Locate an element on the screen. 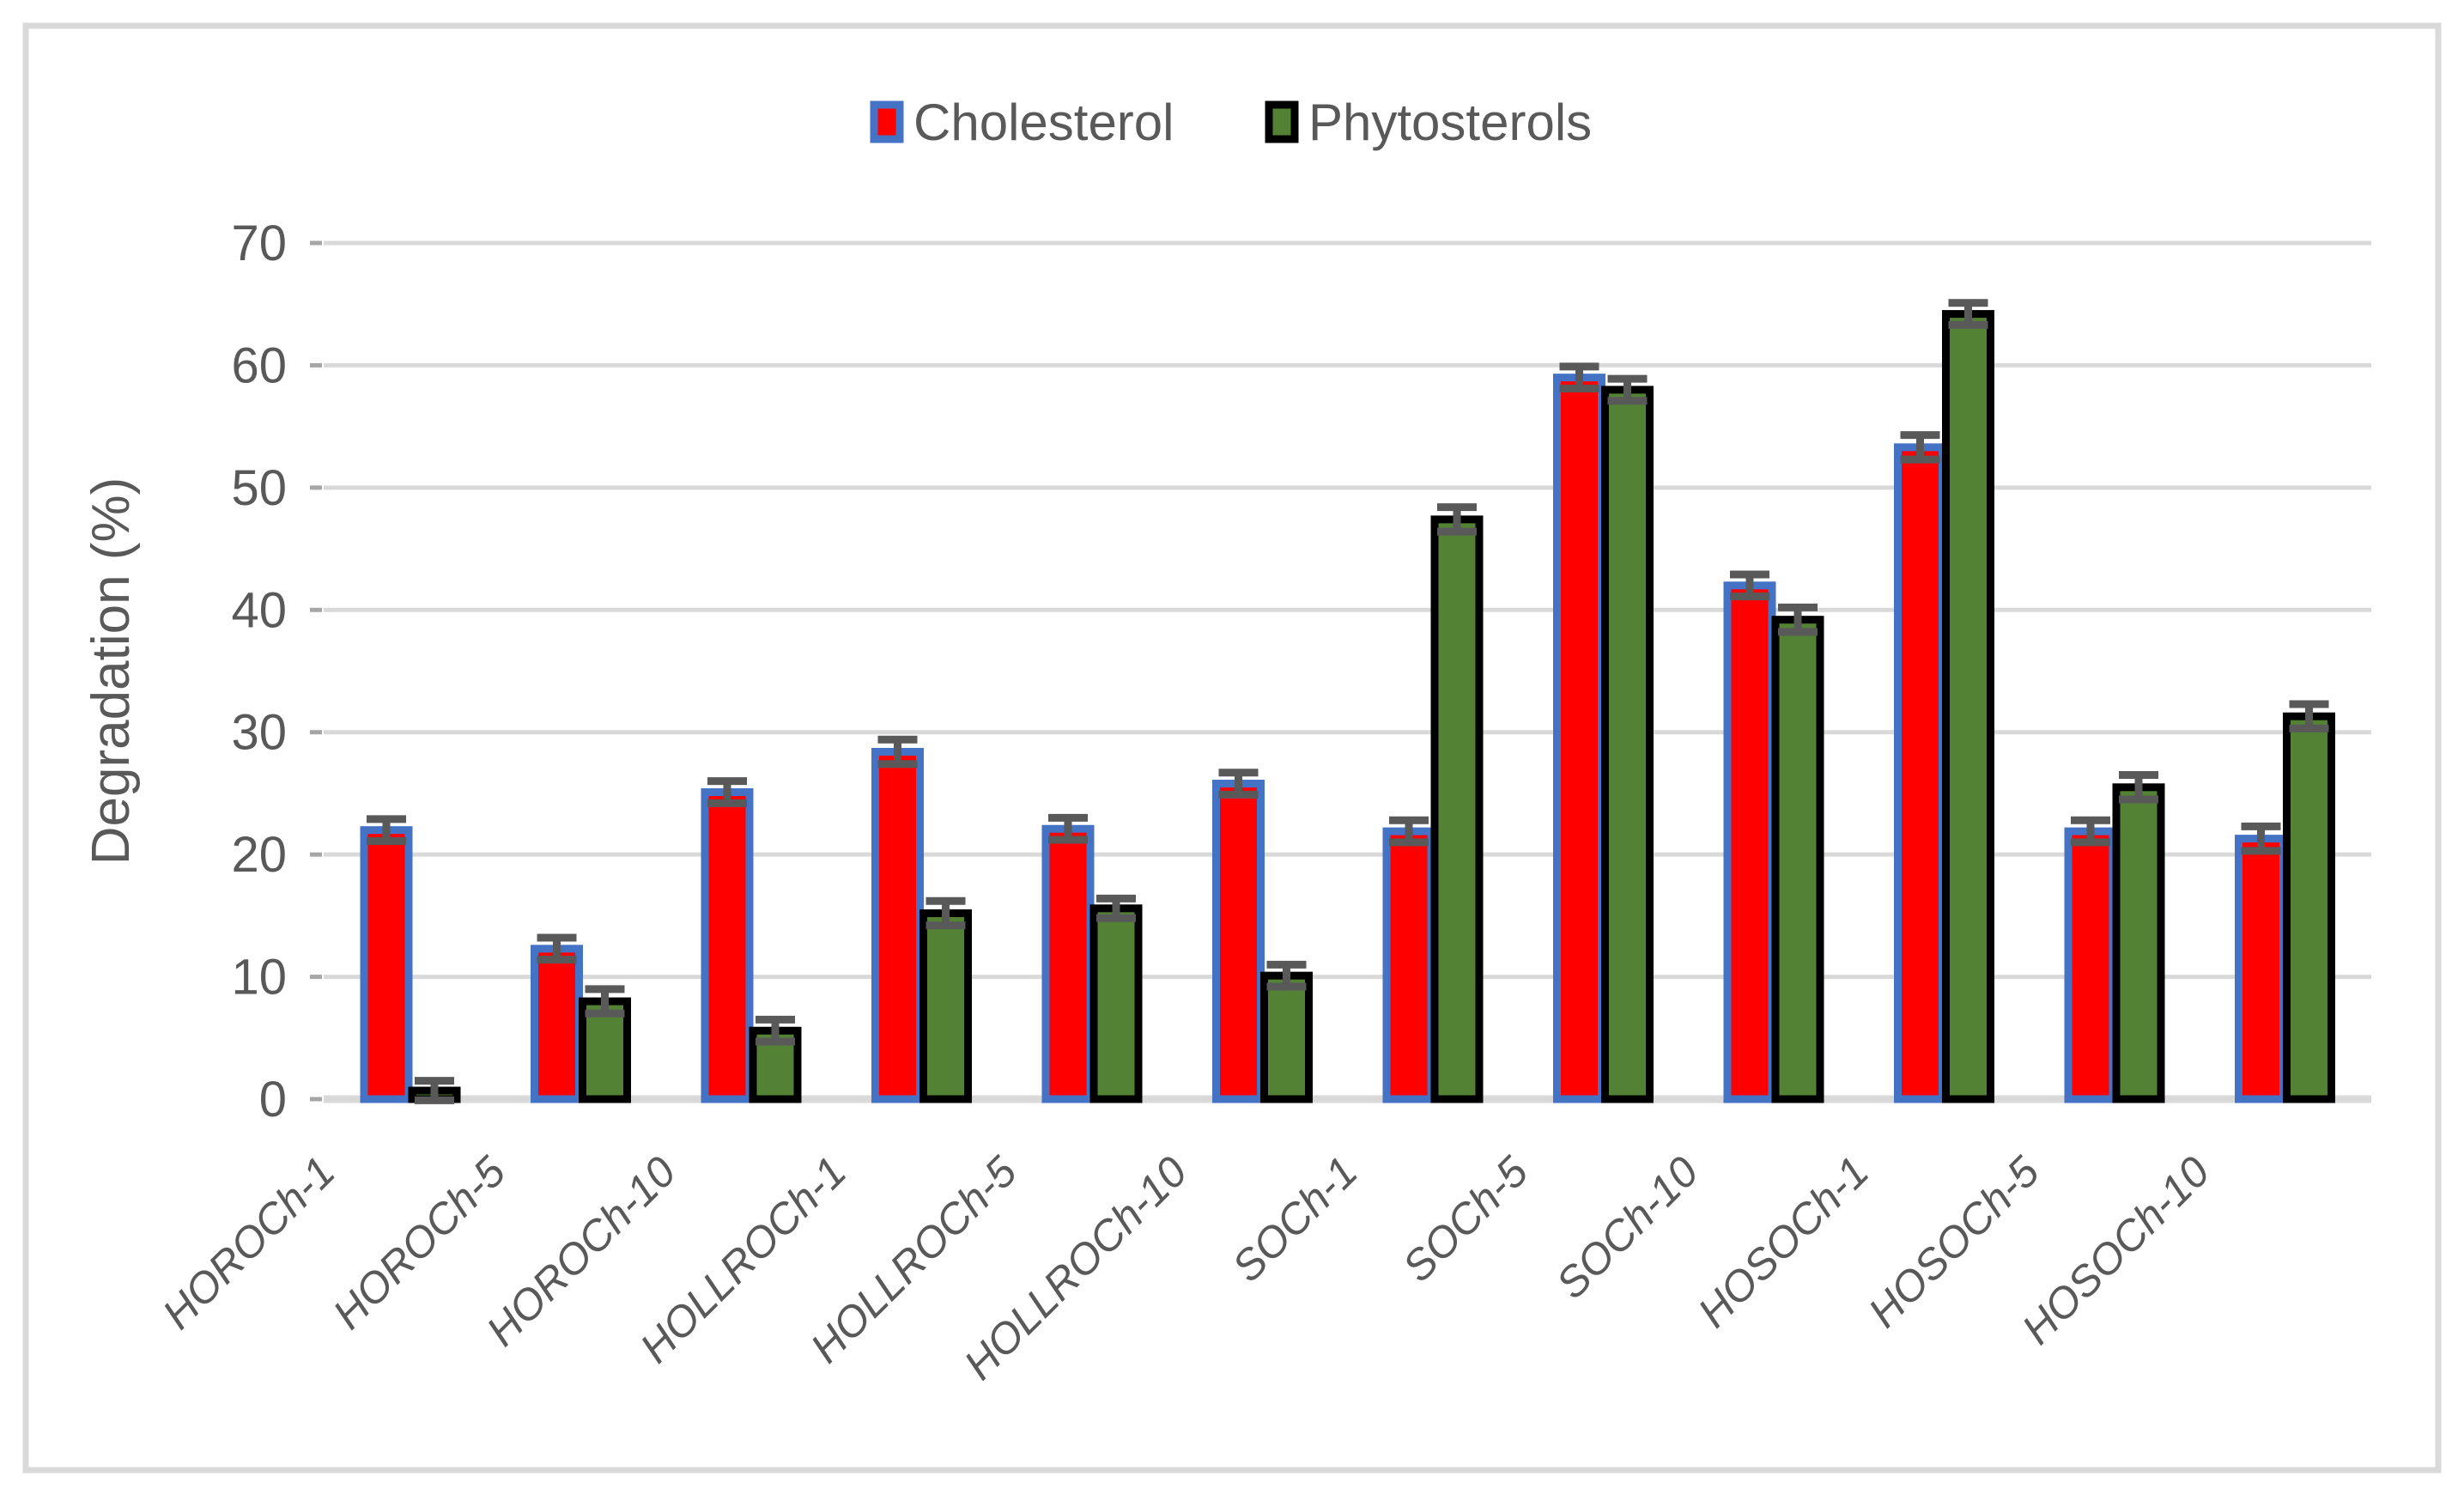 The width and height of the screenshot is (2464, 1495). legend-label-cholesterol: Cholesterol is located at coordinates (1043, 123).